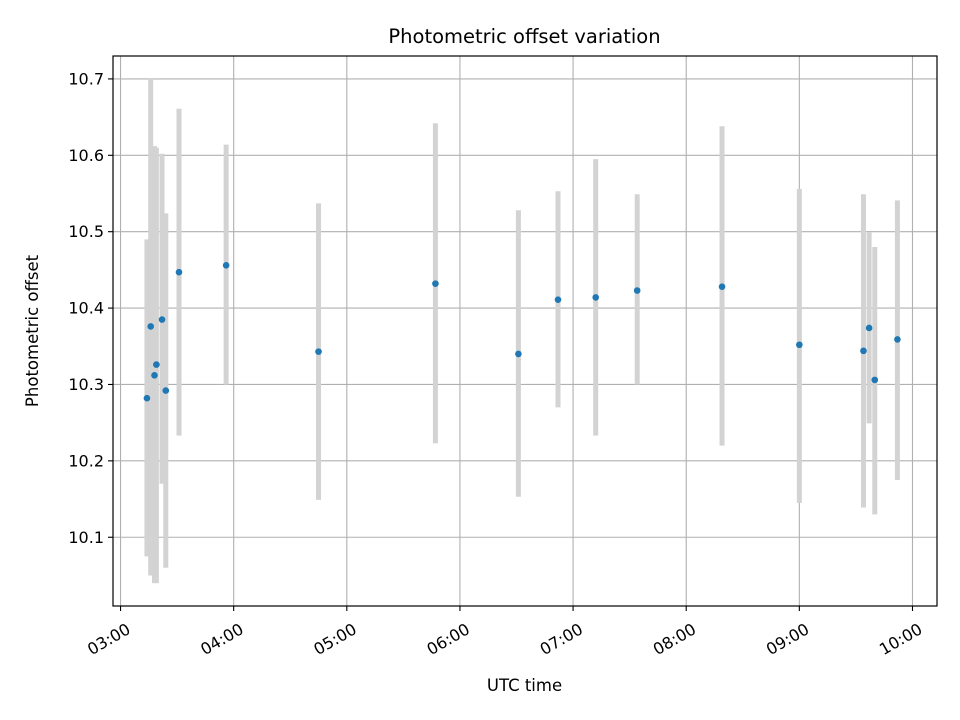  What do you see at coordinates (524, 36) in the screenshot?
I see `chart-title: Photometric offset variation` at bounding box center [524, 36].